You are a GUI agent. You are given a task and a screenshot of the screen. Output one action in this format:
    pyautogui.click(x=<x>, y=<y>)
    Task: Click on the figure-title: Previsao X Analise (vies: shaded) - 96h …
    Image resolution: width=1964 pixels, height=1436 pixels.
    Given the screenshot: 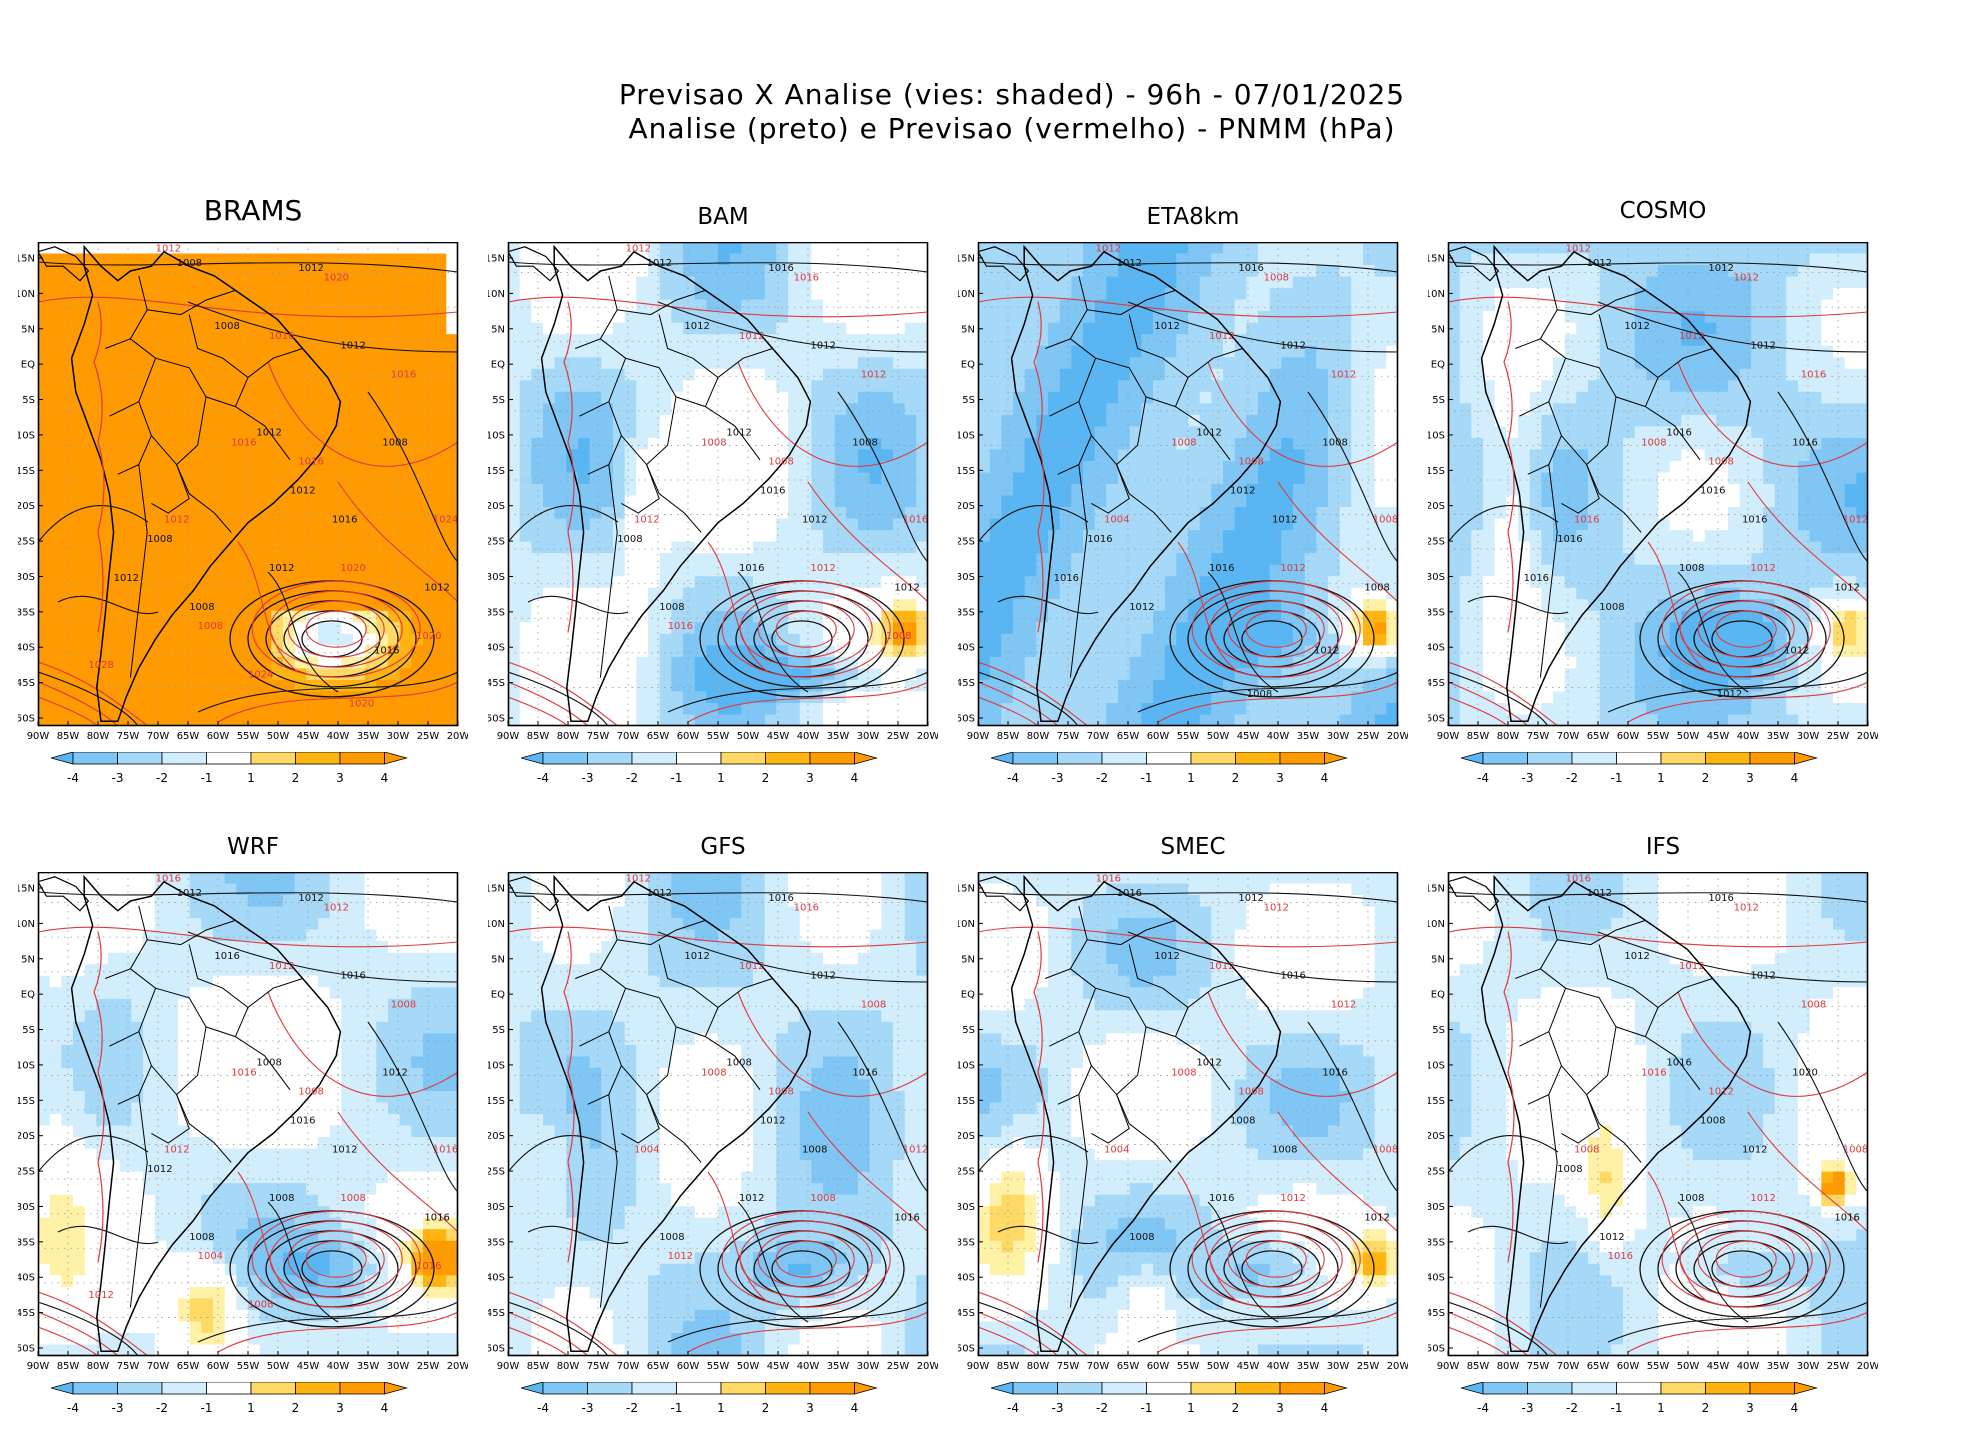 What is the action you would take?
    pyautogui.click(x=982, y=112)
    